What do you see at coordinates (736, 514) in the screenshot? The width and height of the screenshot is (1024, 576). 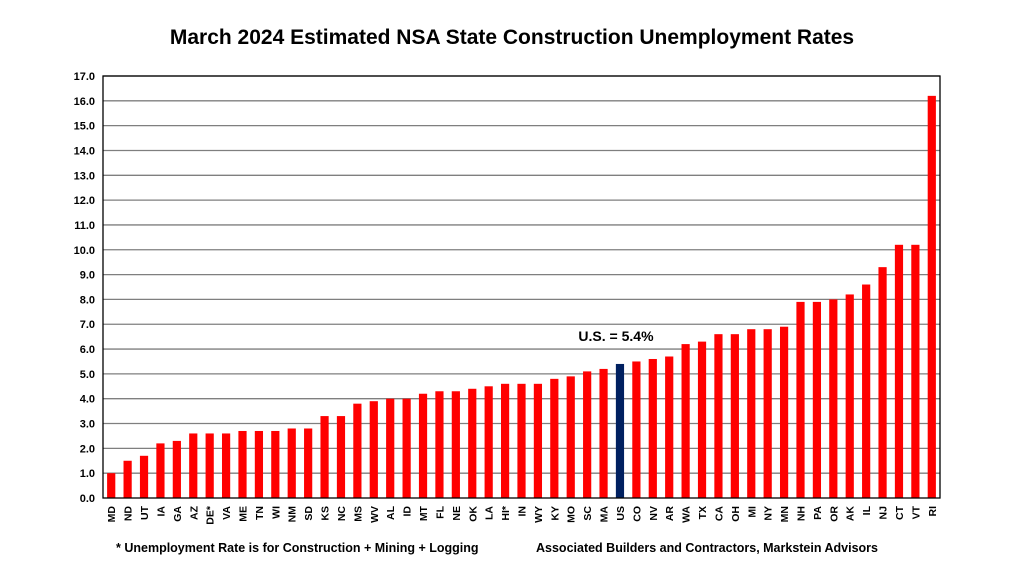 I see `x-tick-label: OH` at bounding box center [736, 514].